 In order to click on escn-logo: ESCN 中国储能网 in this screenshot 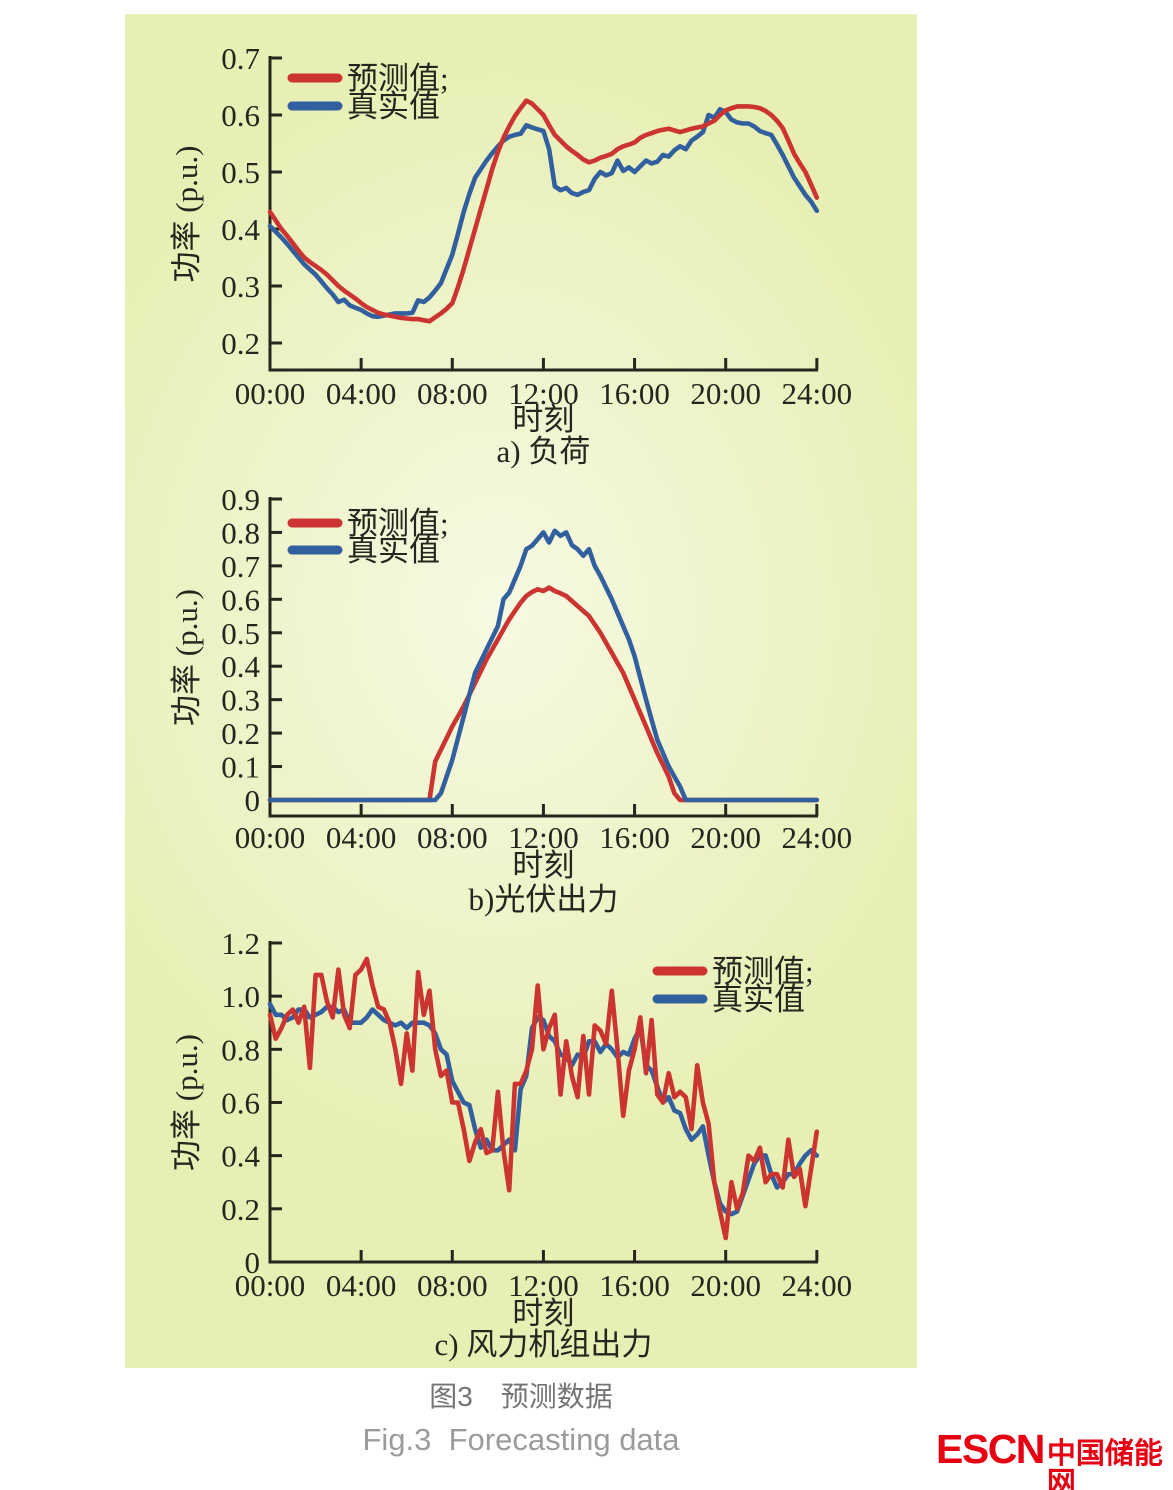, I will do `click(1054, 1459)`.